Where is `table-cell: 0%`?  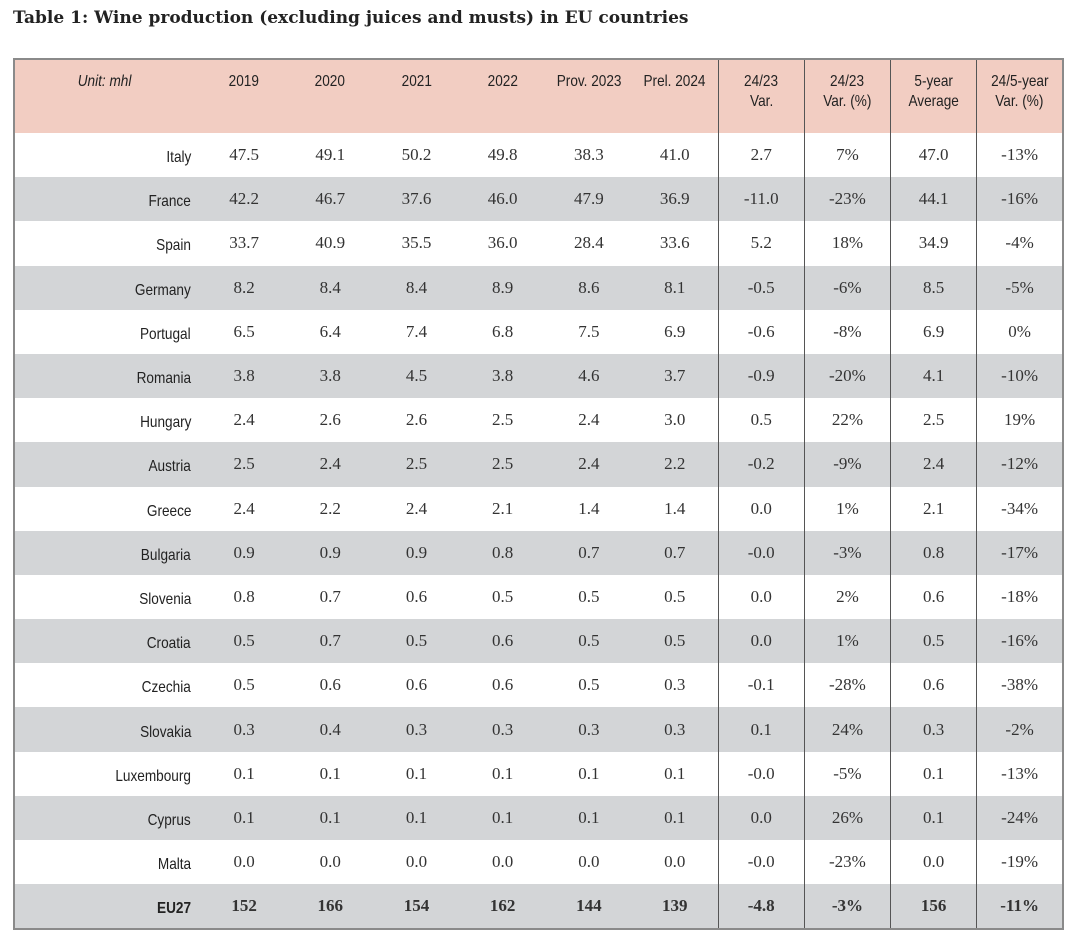
table-cell: 0% is located at coordinates (1019, 331).